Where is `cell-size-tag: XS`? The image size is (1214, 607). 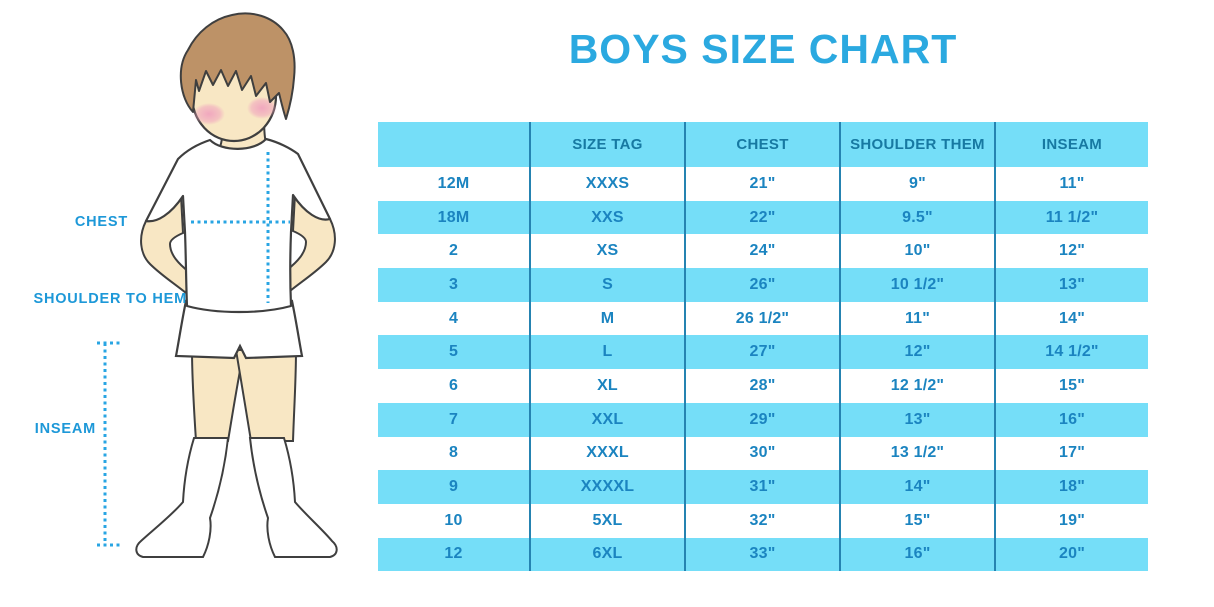
cell-size-tag: XS is located at coordinates (607, 251).